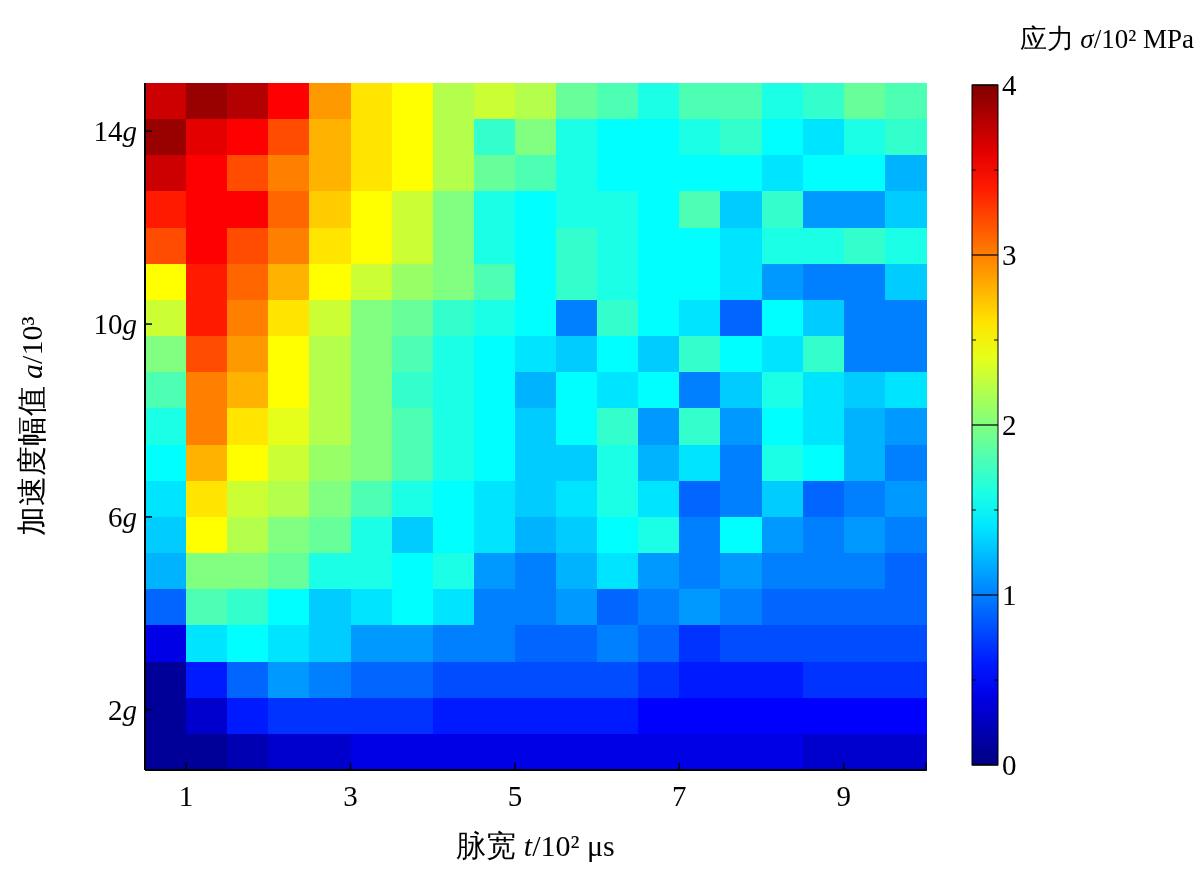  What do you see at coordinates (122, 709) in the screenshot?
I see `y-tick-label: 2g` at bounding box center [122, 709].